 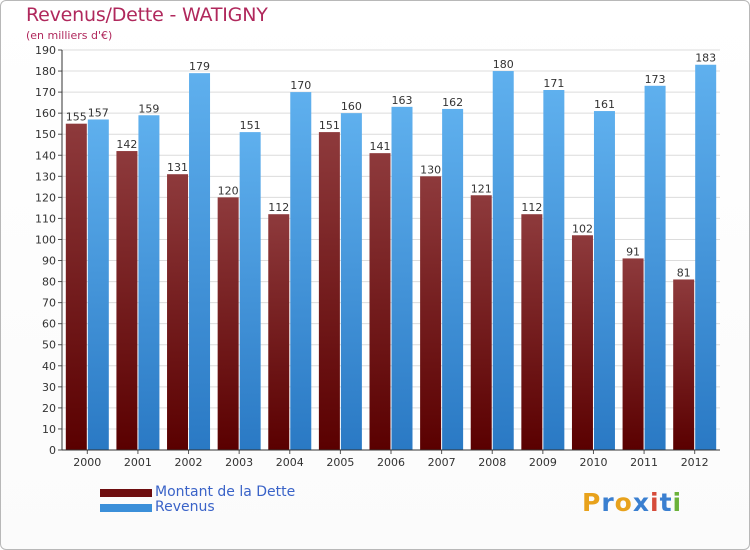 I want to click on data-label-dette: 131, so click(x=177, y=167).